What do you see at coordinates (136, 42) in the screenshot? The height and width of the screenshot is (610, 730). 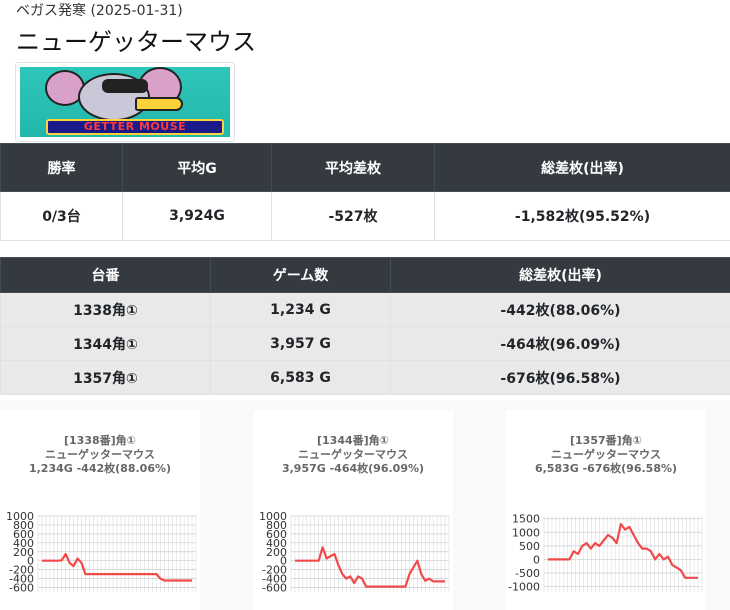 I see `page-title: ニューゲッターマウス` at bounding box center [136, 42].